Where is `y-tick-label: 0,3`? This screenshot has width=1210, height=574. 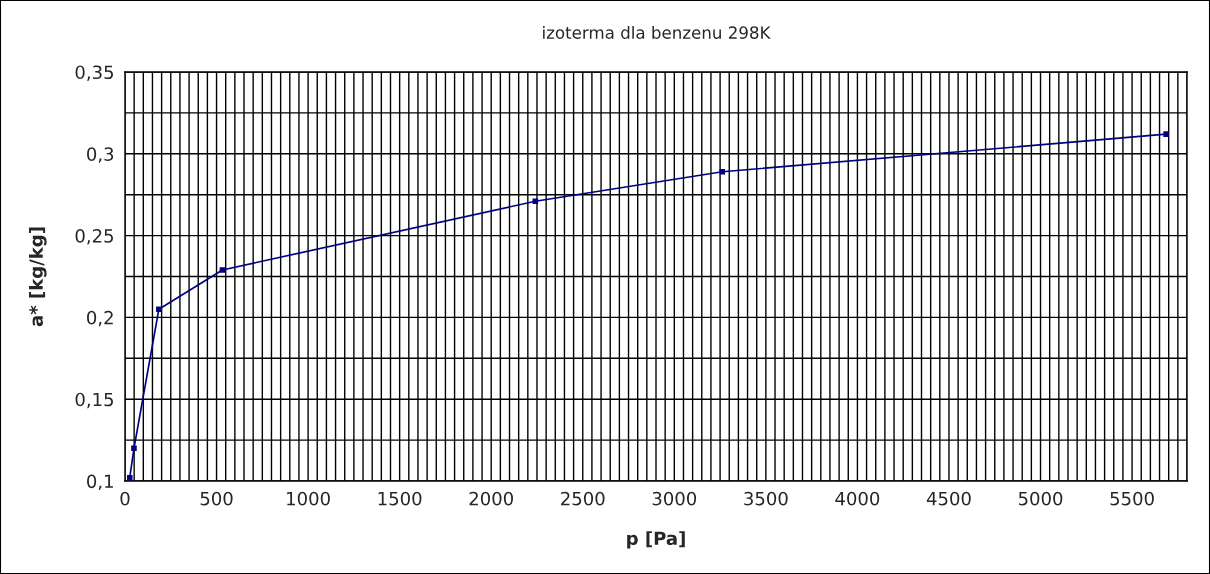
y-tick-label: 0,3 is located at coordinates (100, 155).